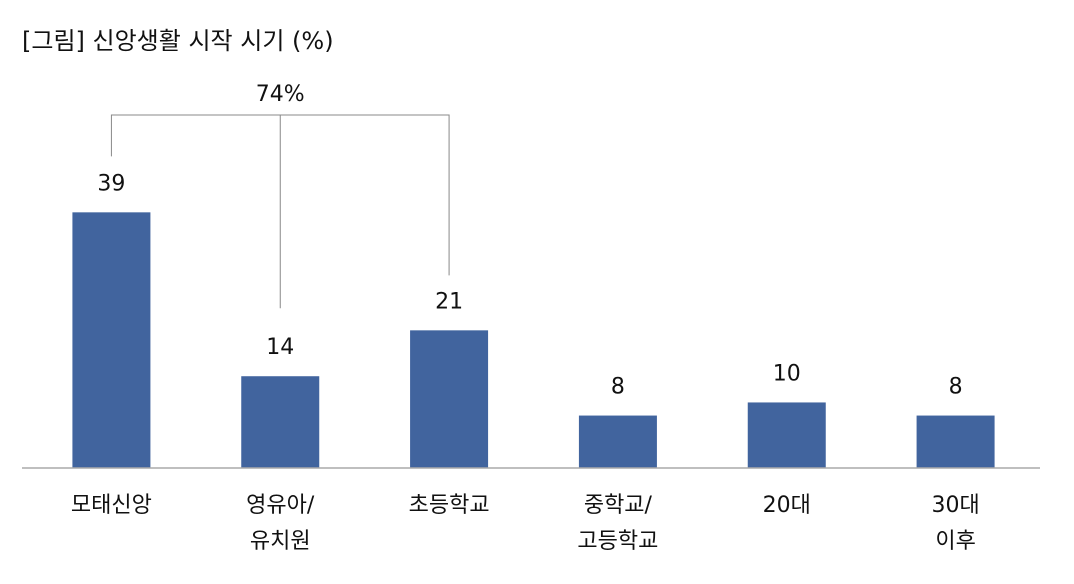 This screenshot has height=584, width=1074. I want to click on bracket, so click(280, 211).